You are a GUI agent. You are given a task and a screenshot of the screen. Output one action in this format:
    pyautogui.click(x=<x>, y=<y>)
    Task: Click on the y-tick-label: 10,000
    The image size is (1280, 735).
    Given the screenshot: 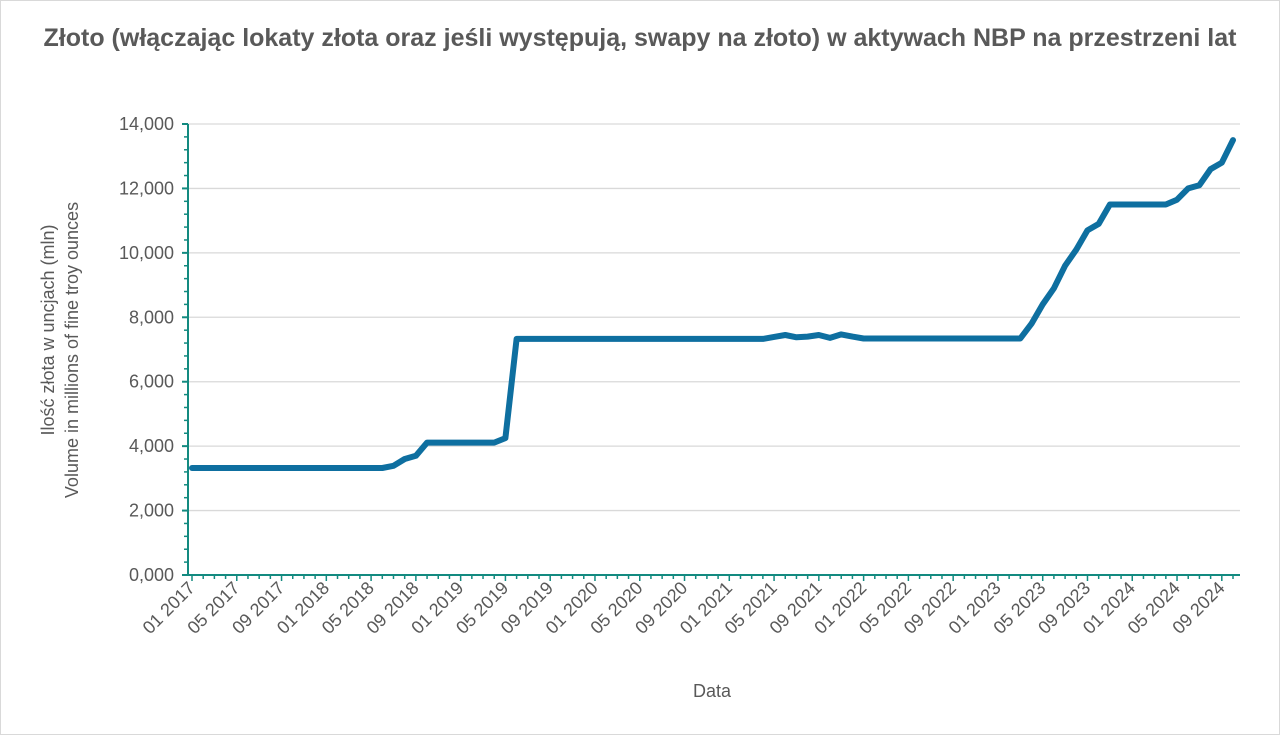 What is the action you would take?
    pyautogui.click(x=146, y=253)
    